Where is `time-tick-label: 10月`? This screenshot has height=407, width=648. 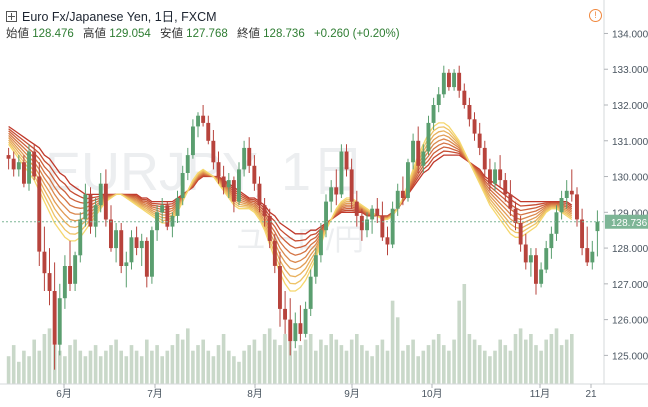 time-tick-label: 10月 is located at coordinates (431, 394).